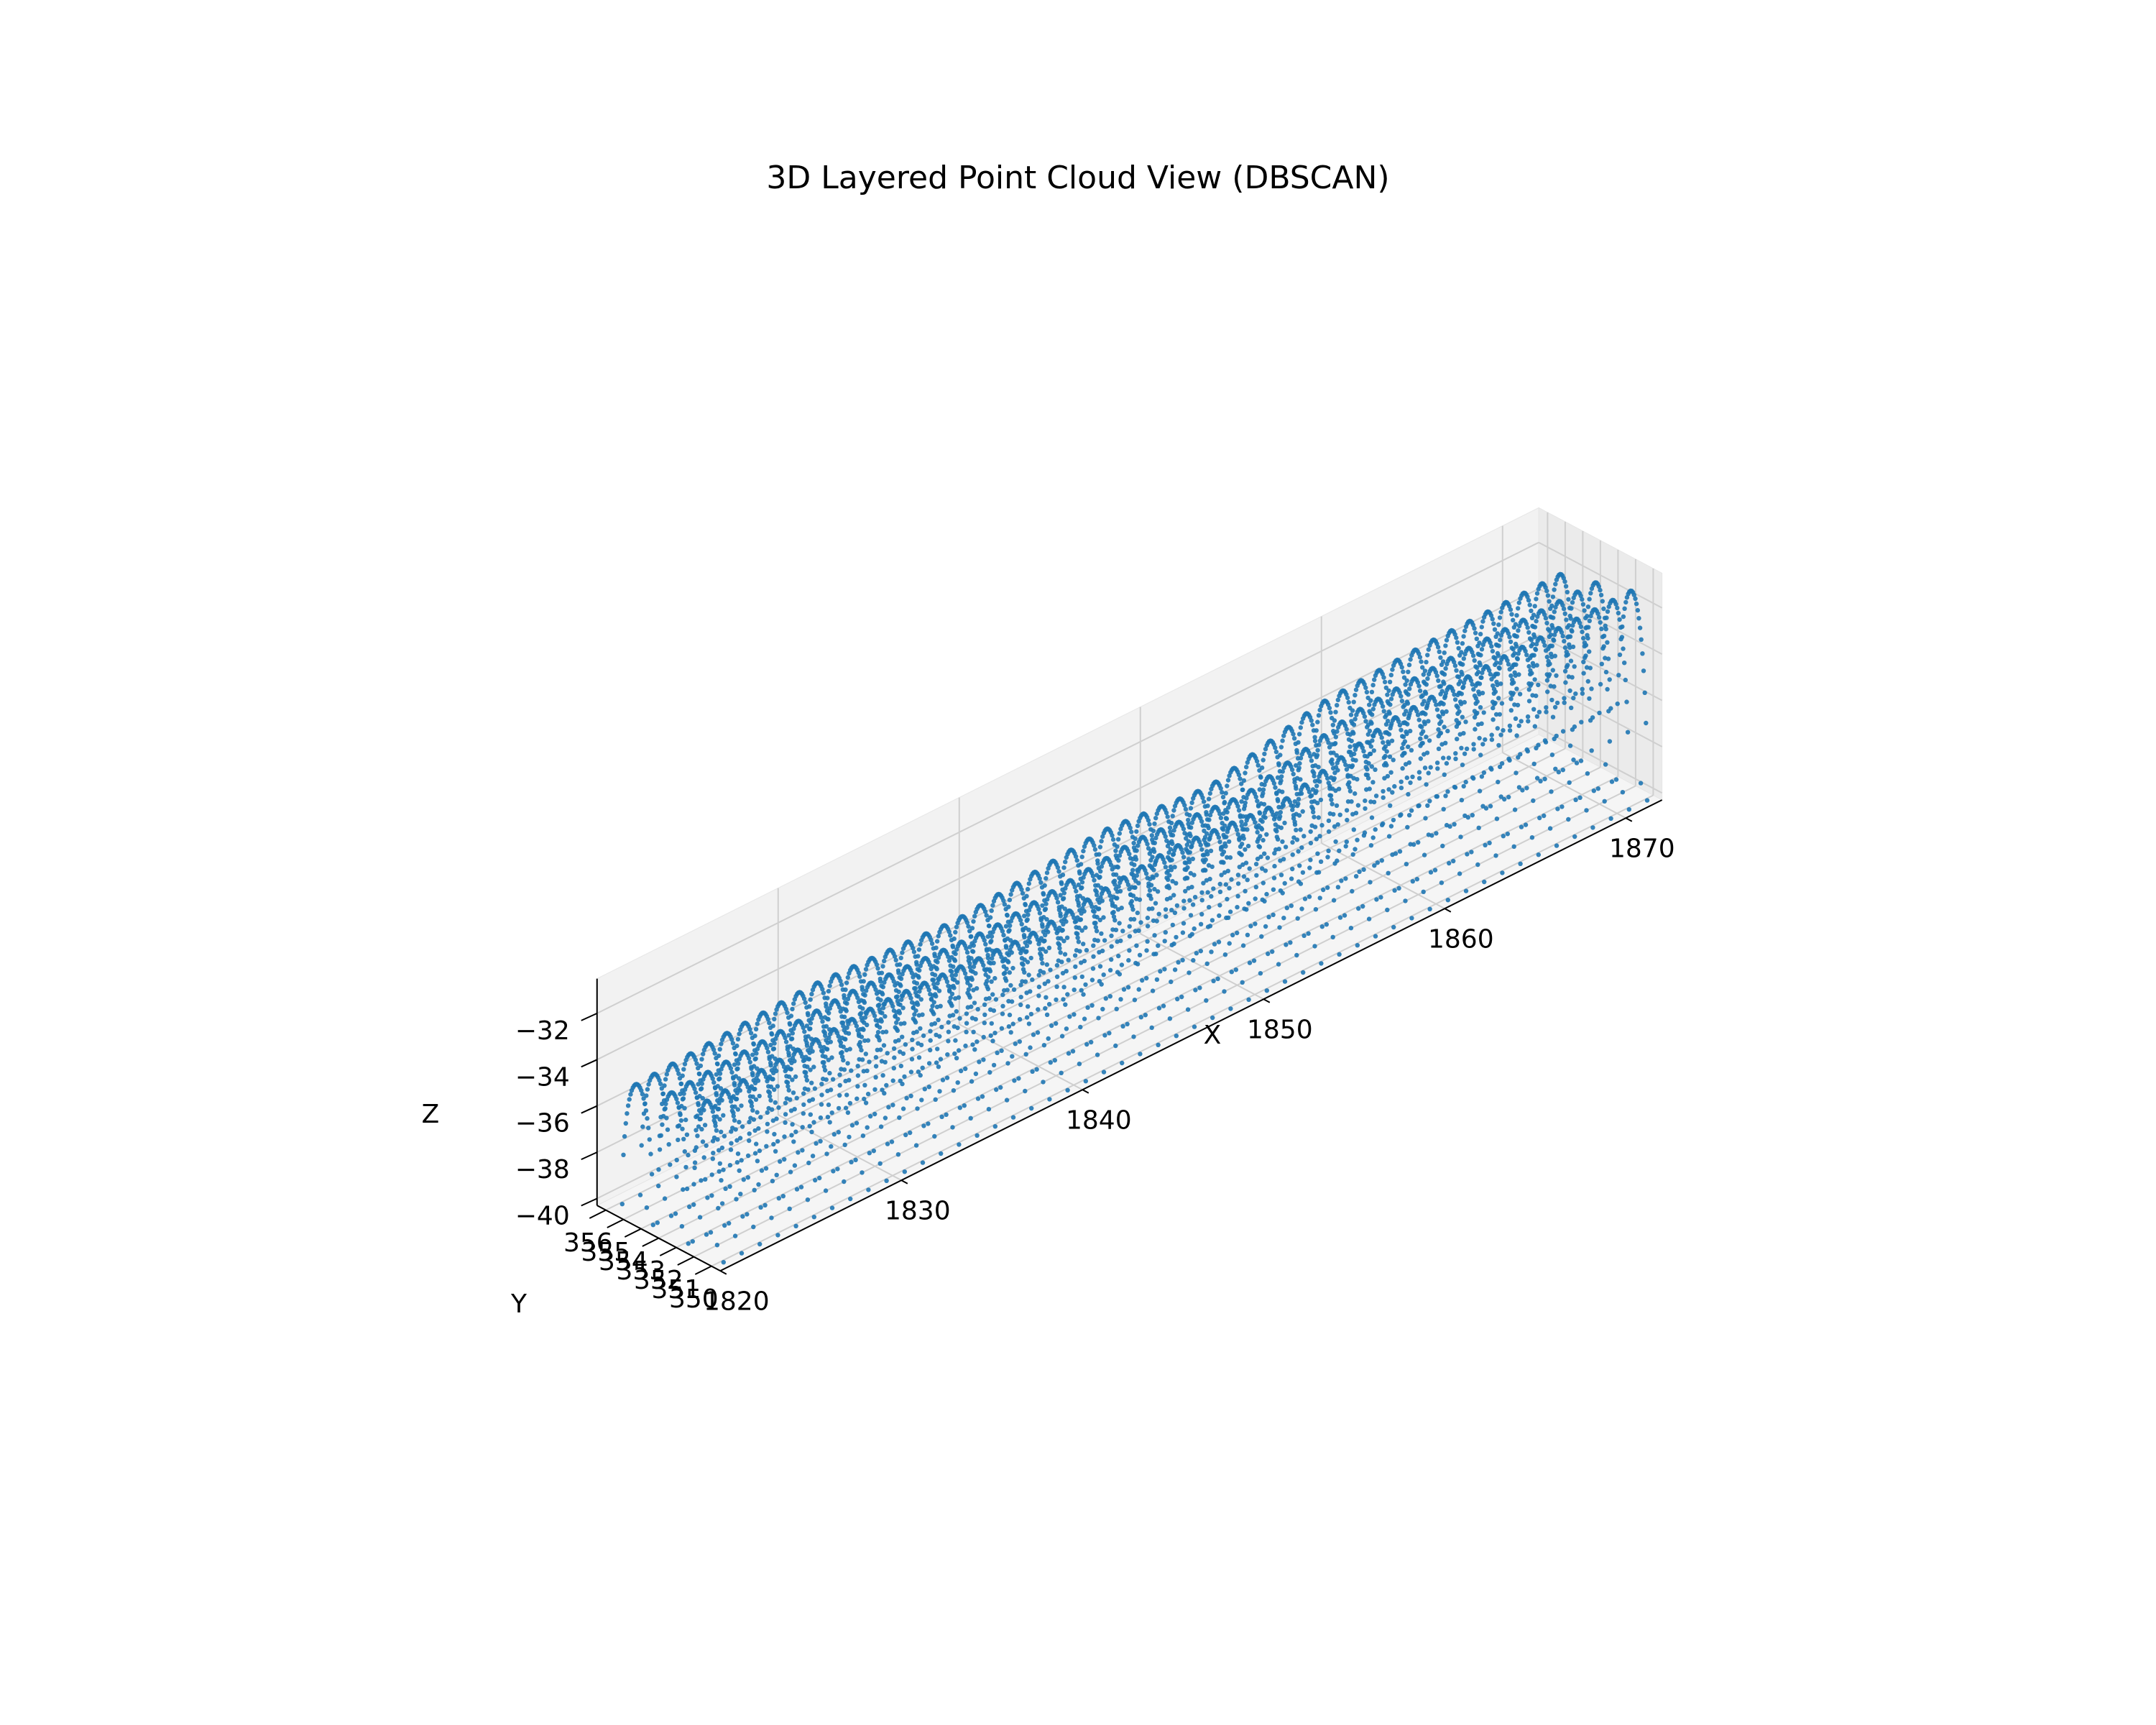 The height and width of the screenshot is (1725, 2156). Describe the element at coordinates (542, 1169) in the screenshot. I see `z-tick-label: −38` at that location.